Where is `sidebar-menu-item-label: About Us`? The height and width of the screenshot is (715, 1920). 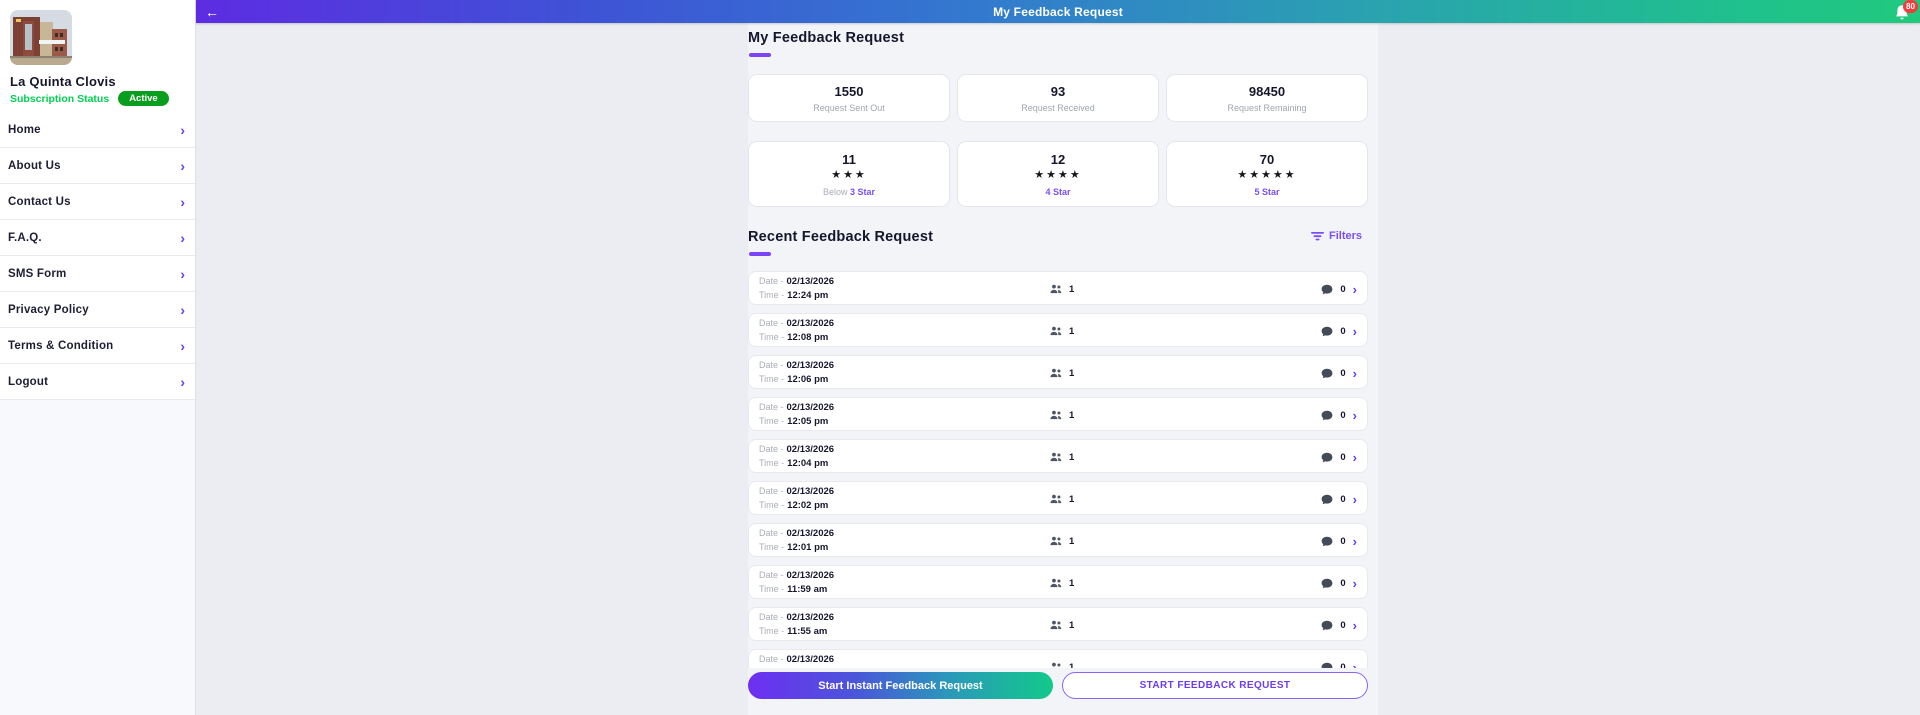
sidebar-menu-item-label: About Us is located at coordinates (34, 165).